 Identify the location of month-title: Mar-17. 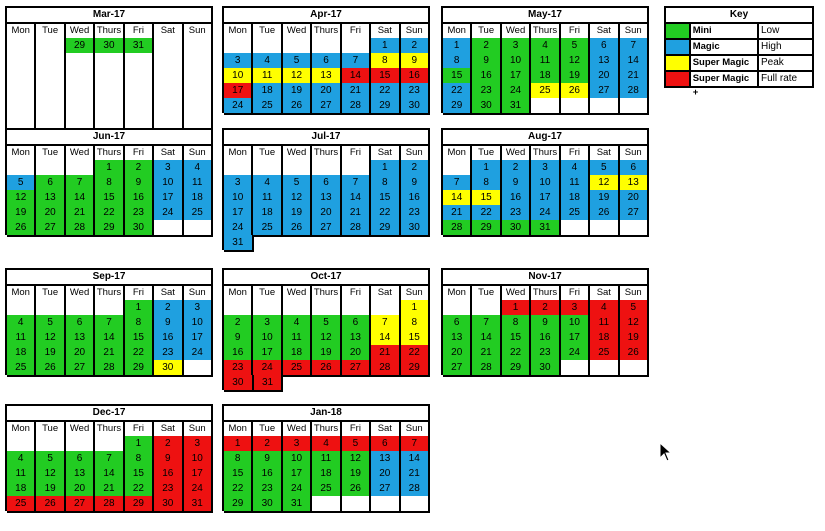
(109, 14).